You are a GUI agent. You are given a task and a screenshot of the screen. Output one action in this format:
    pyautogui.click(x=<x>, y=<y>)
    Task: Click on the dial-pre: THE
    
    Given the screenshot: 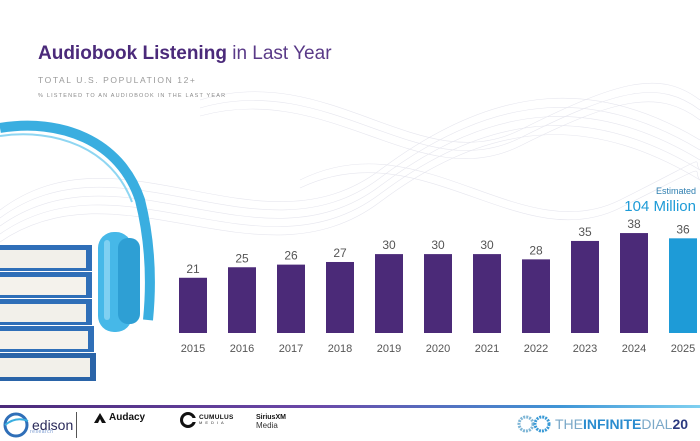 What is the action you would take?
    pyautogui.click(x=569, y=424)
    